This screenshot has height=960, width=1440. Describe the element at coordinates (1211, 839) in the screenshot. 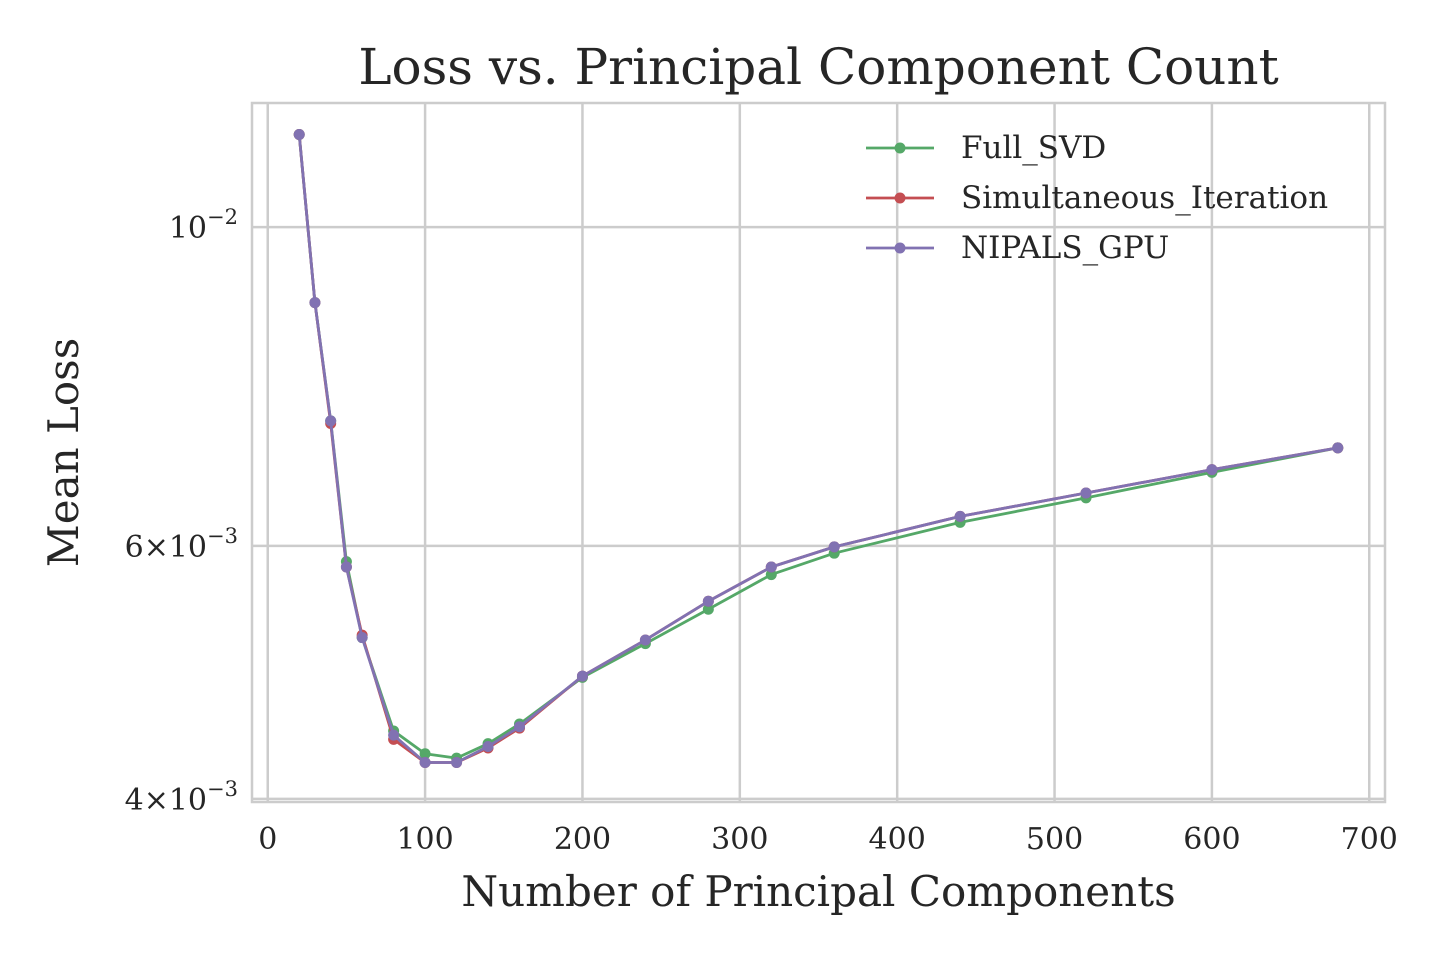

I see `x-tick-label: 600` at that location.